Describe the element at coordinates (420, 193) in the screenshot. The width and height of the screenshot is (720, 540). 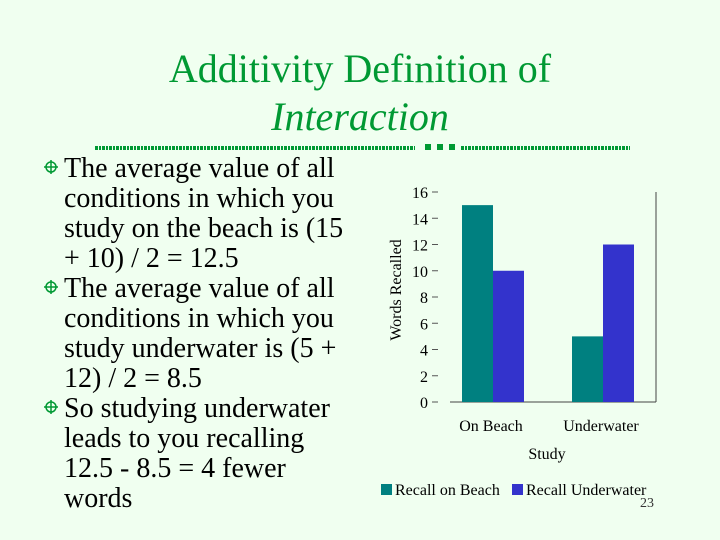
I see `y-tick-label: 16` at that location.